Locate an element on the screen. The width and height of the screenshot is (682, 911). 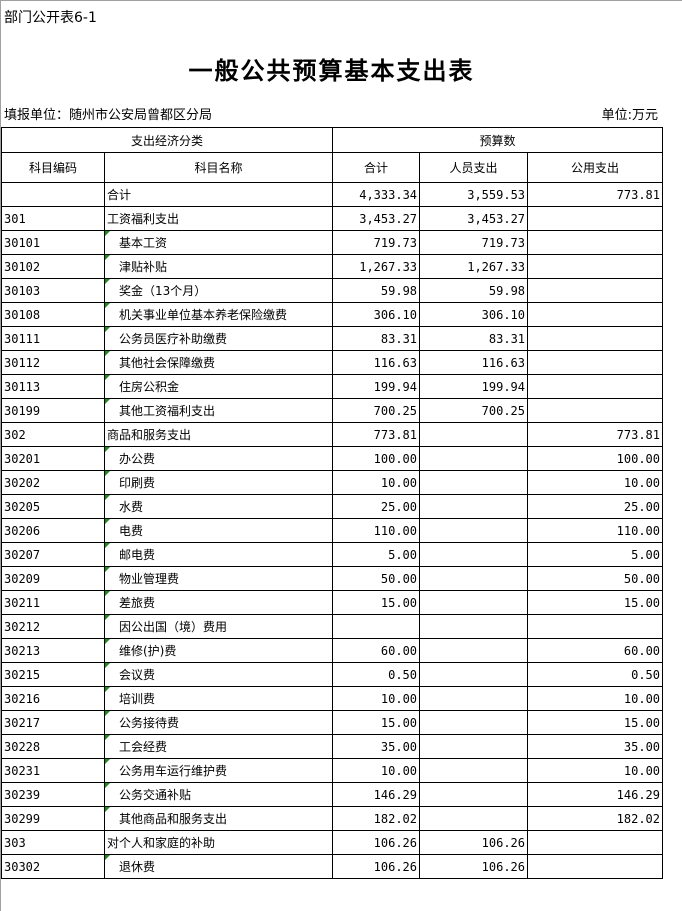
cell-code: 30111 is located at coordinates (53, 338).